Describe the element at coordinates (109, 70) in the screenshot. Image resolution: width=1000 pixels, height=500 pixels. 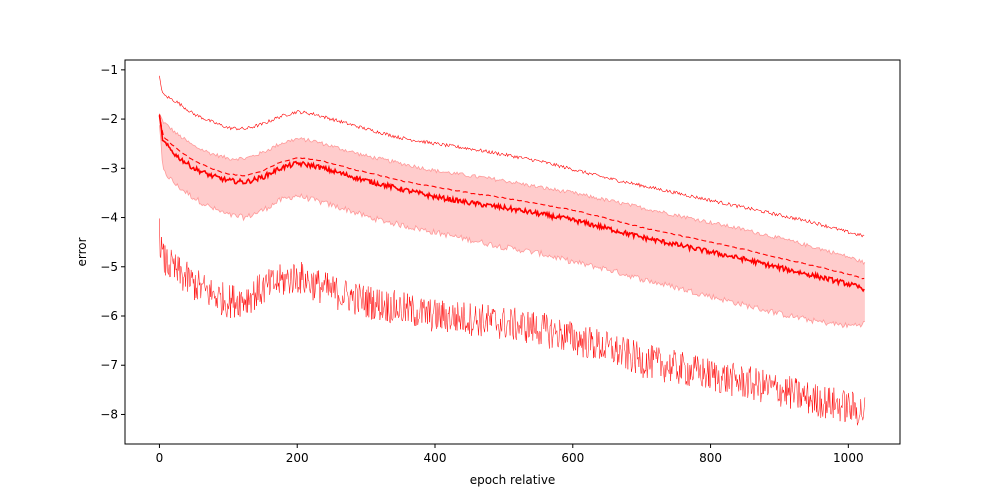
I see `y-tick-label: −1` at that location.